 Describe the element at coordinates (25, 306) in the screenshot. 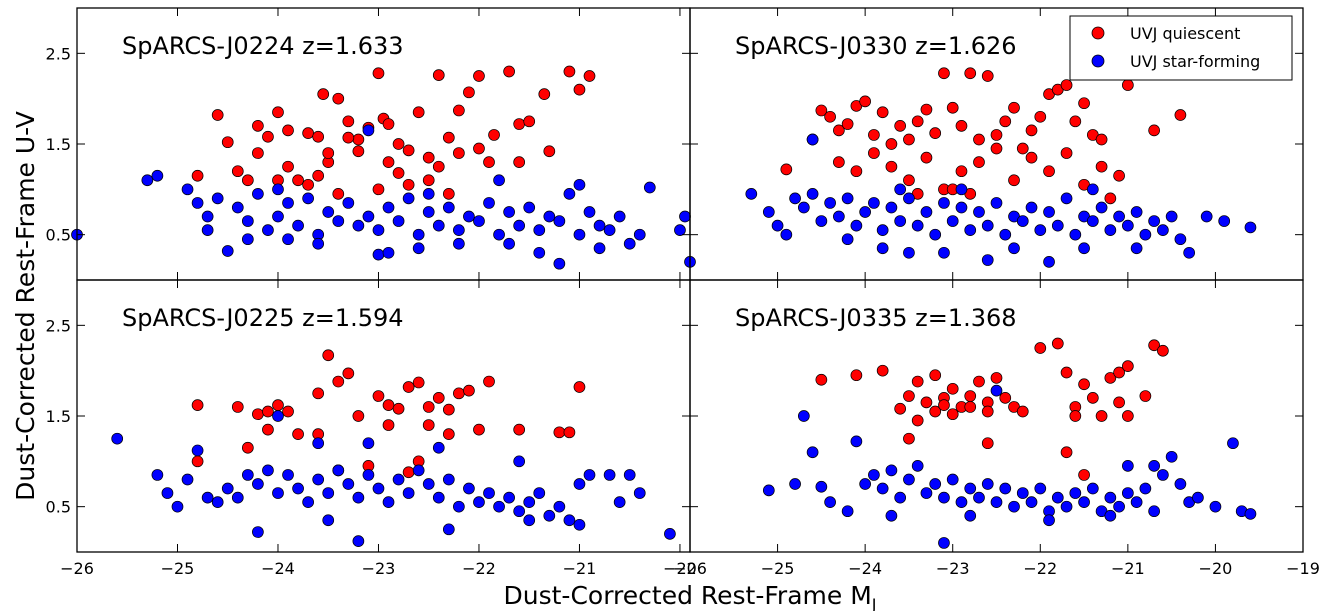

I see `y-axis-label: Dust-Corrected Rest-Frame U-V` at that location.